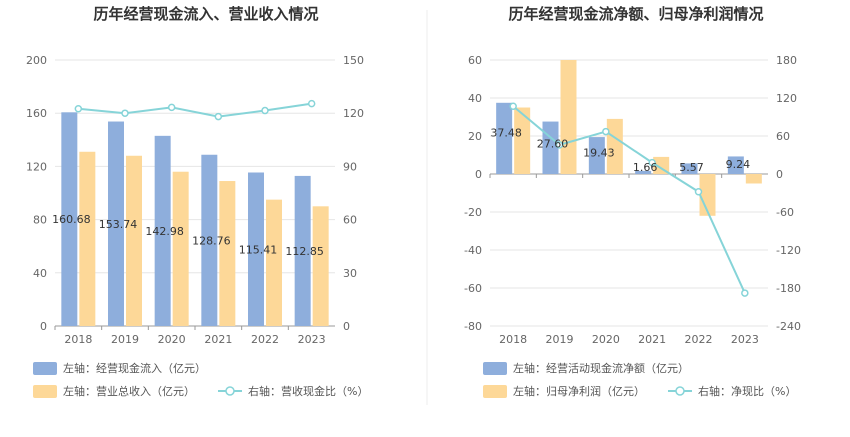 The width and height of the screenshot is (850, 437). What do you see at coordinates (36, 60) in the screenshot?
I see `left-axis-tick: 200` at bounding box center [36, 60].